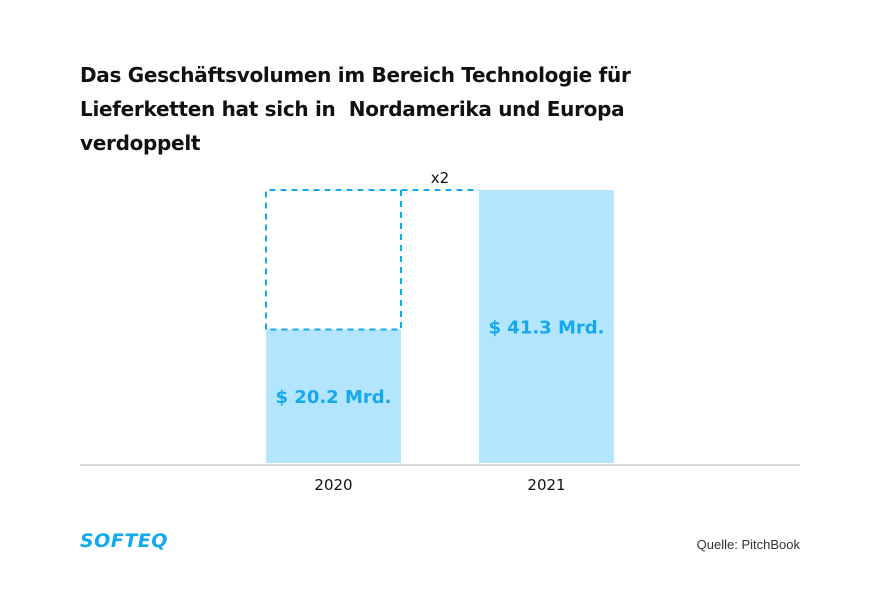 This screenshot has width=880, height=595. I want to click on source-note: Quelle: PitchBook, so click(748, 544).